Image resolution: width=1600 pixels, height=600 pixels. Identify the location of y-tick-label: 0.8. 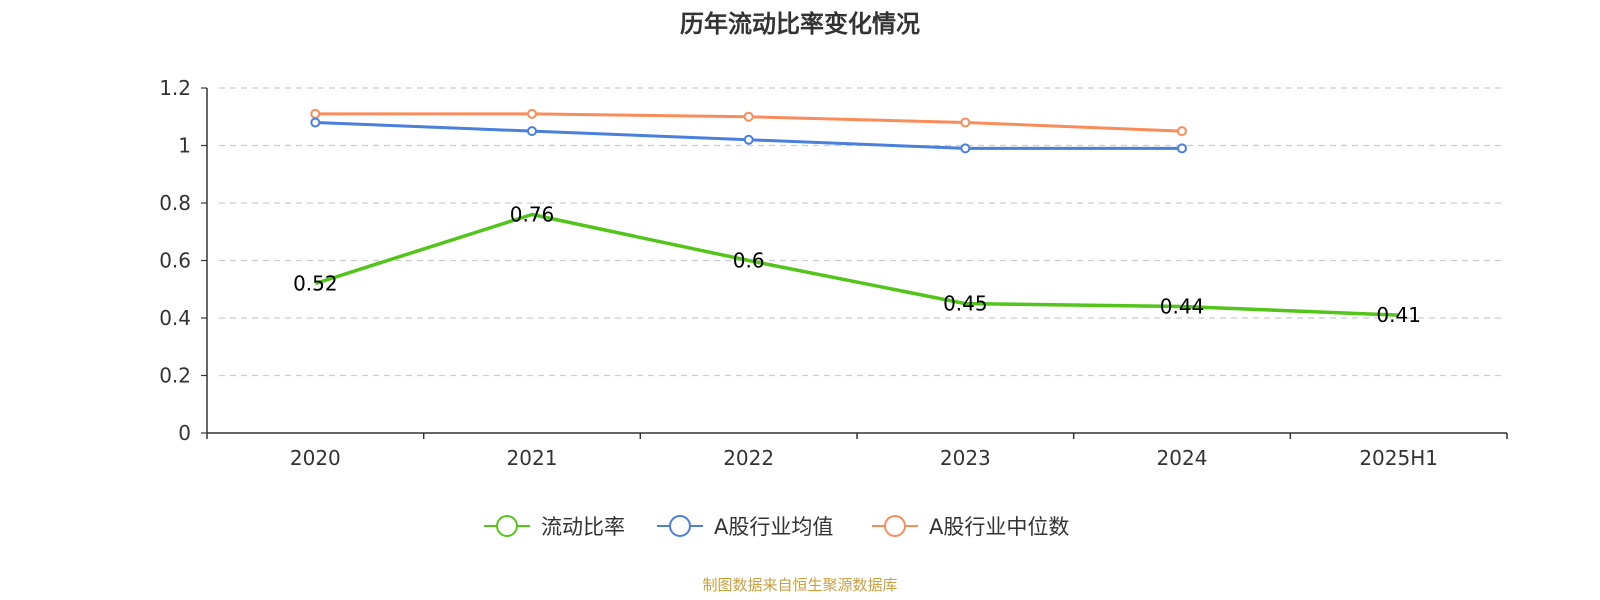
(175, 203).